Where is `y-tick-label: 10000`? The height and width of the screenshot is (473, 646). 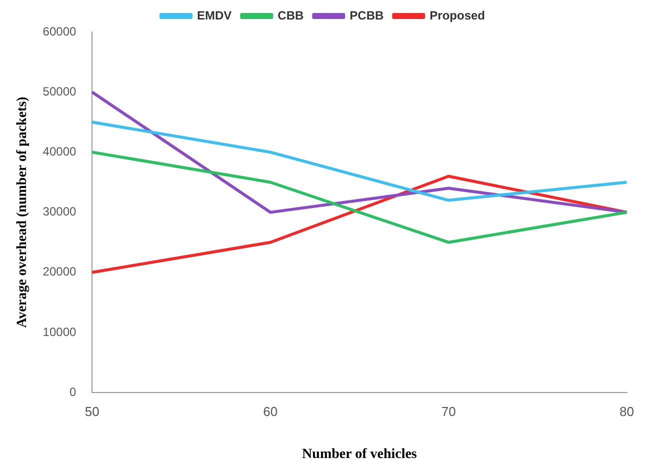 y-tick-label: 10000 is located at coordinates (59, 331).